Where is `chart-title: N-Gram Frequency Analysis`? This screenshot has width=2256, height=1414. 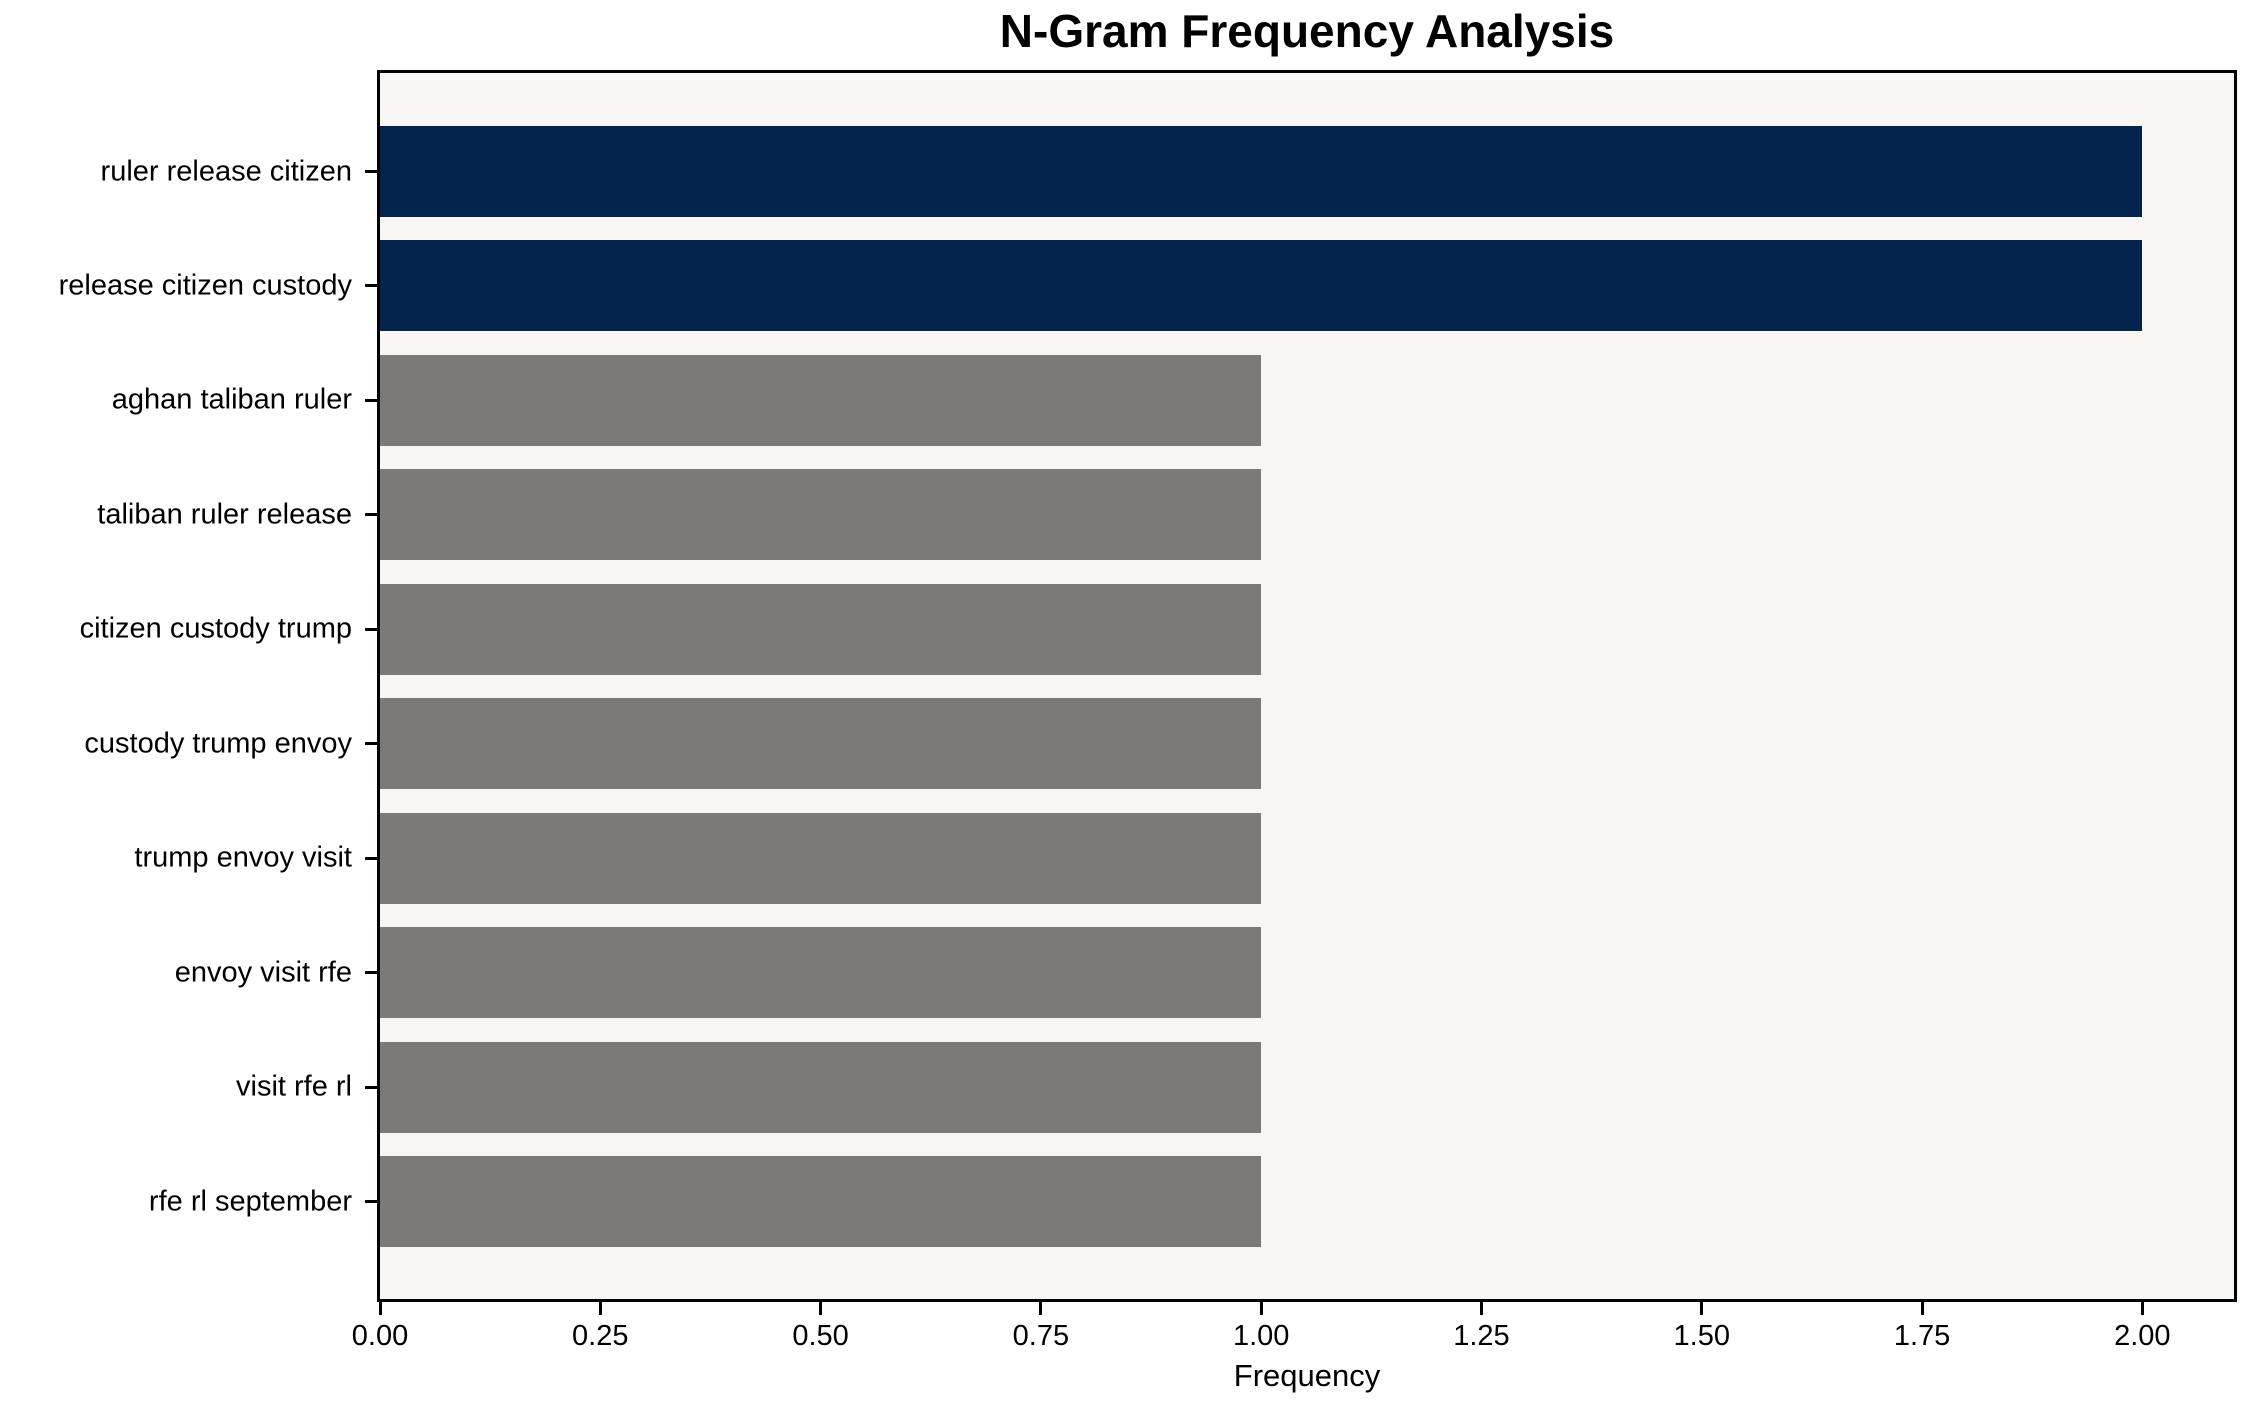
chart-title: N-Gram Frequency Analysis is located at coordinates (1307, 31).